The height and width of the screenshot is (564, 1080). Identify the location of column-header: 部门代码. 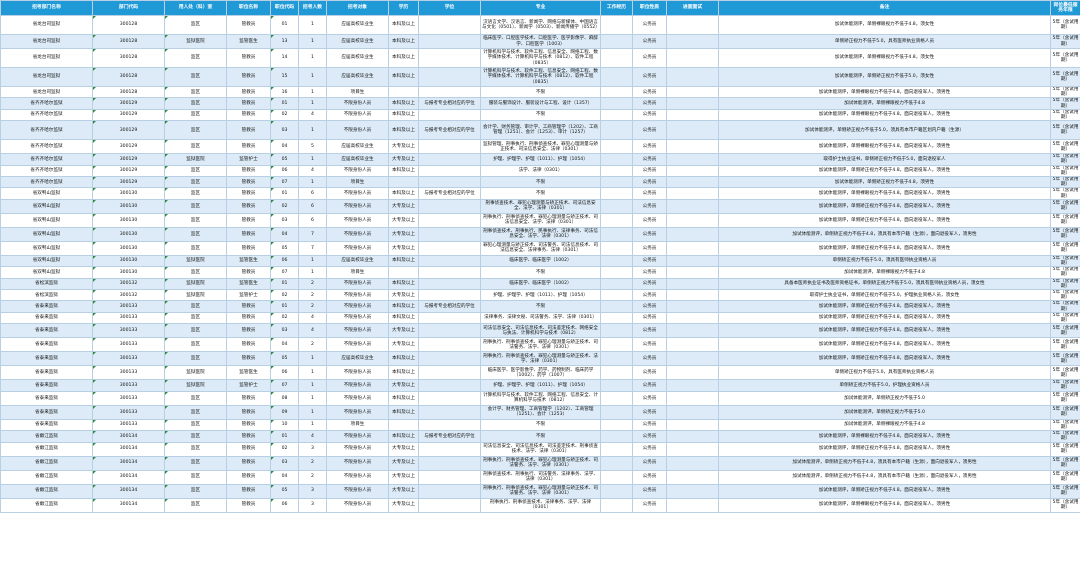
(128, 8).